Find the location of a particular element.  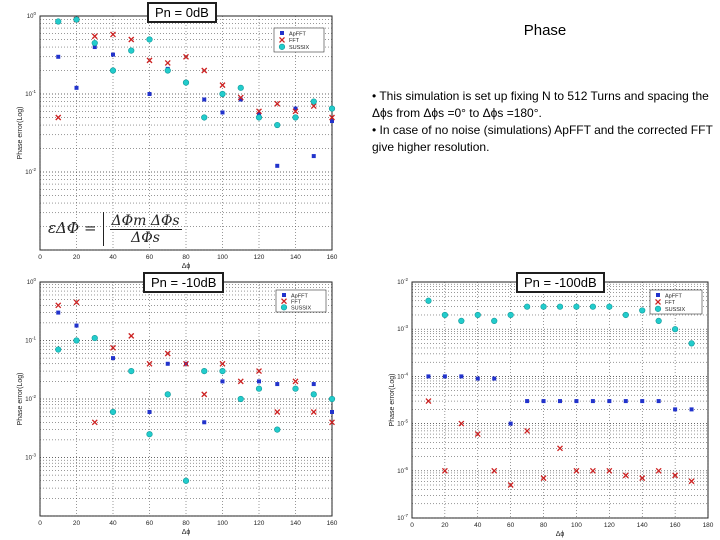

legend-box is located at coordinates (301, 301).